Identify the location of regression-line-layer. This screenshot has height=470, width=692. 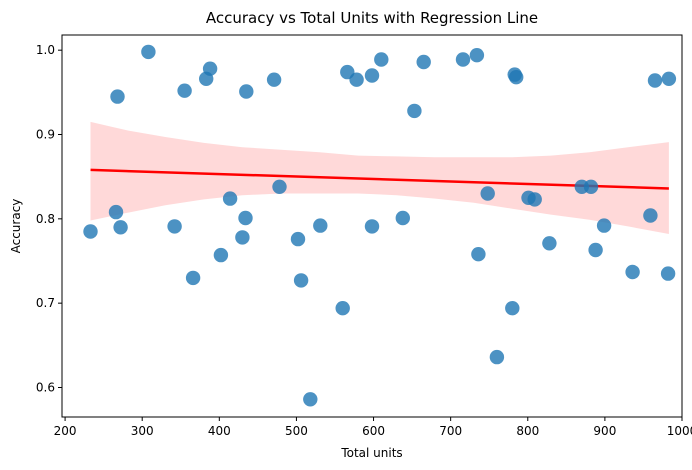
(379, 179).